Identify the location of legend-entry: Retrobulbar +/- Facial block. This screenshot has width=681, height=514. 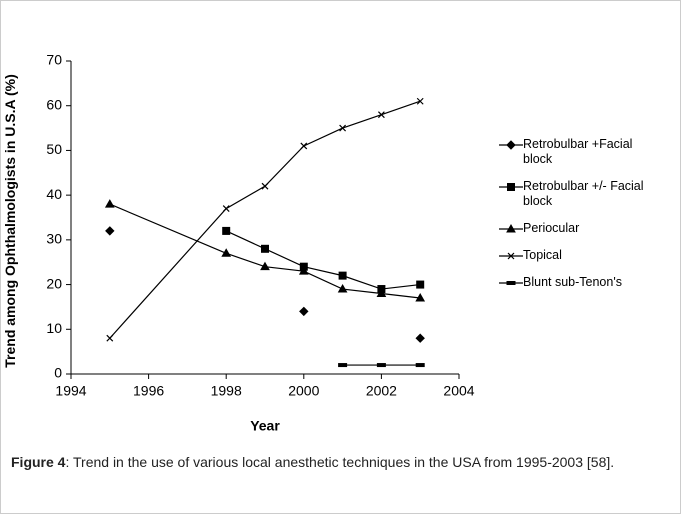
(579, 194).